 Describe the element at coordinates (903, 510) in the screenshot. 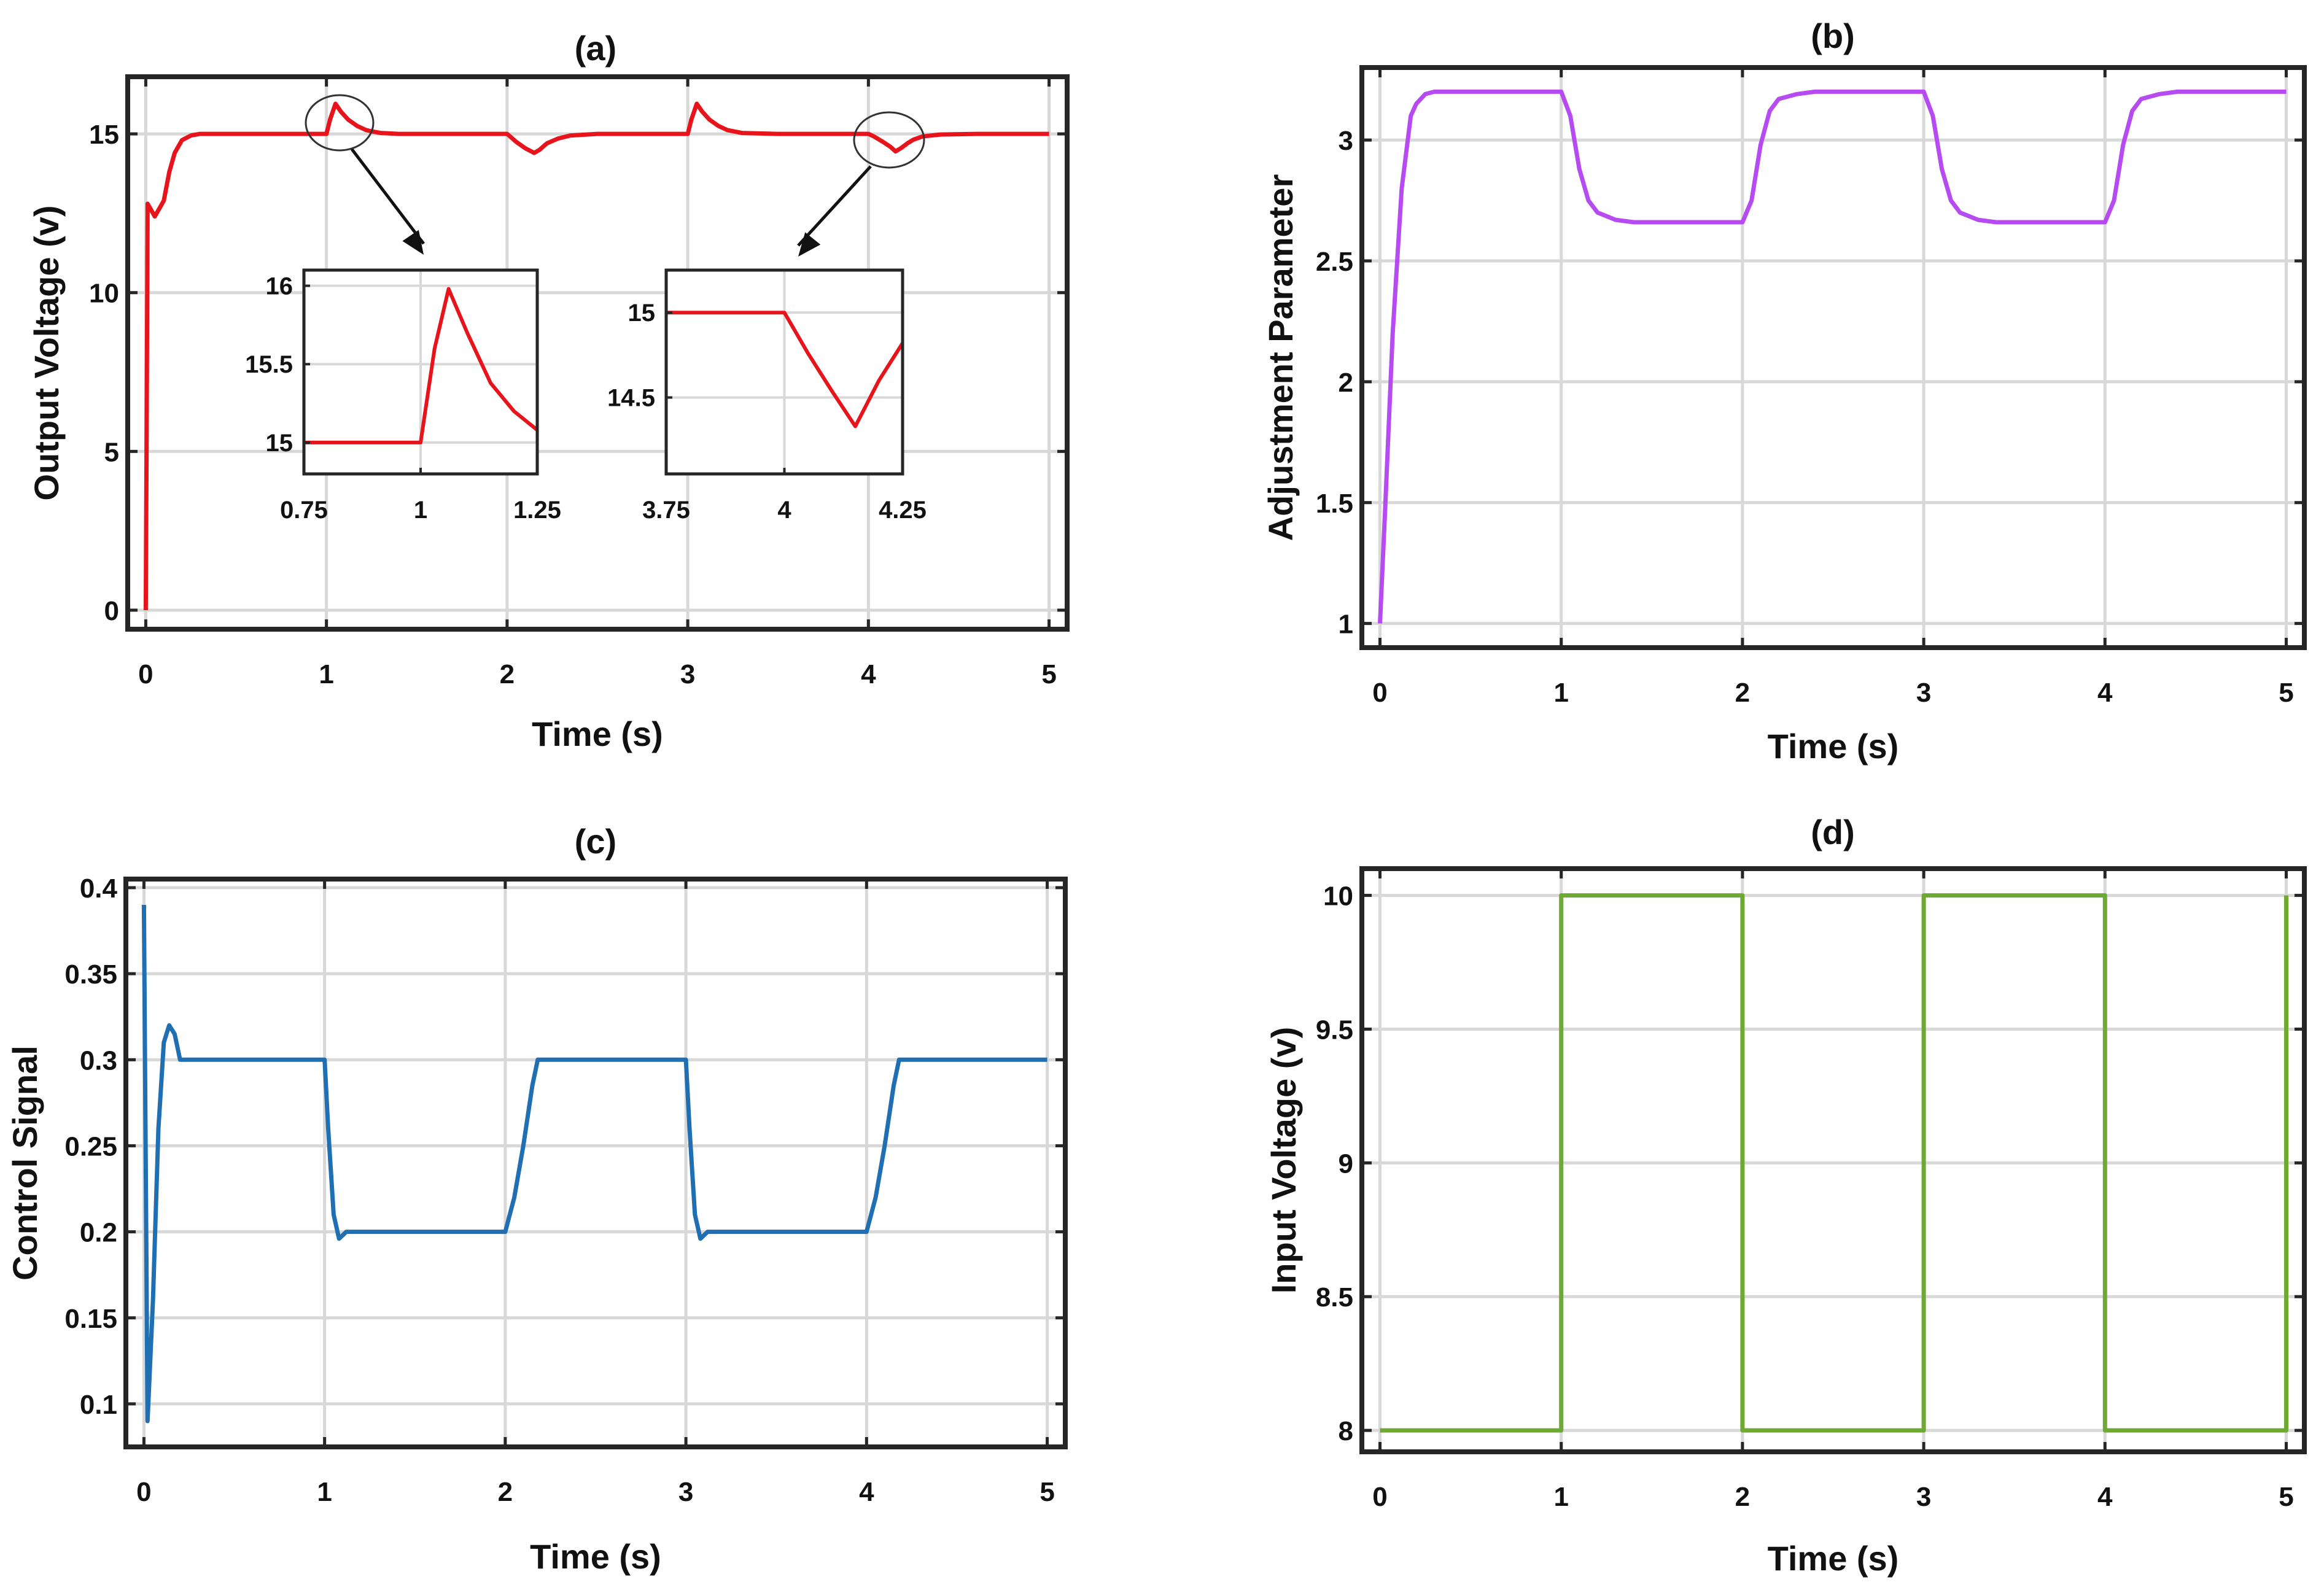

I see `inset-x-tick-label: 4.25` at that location.